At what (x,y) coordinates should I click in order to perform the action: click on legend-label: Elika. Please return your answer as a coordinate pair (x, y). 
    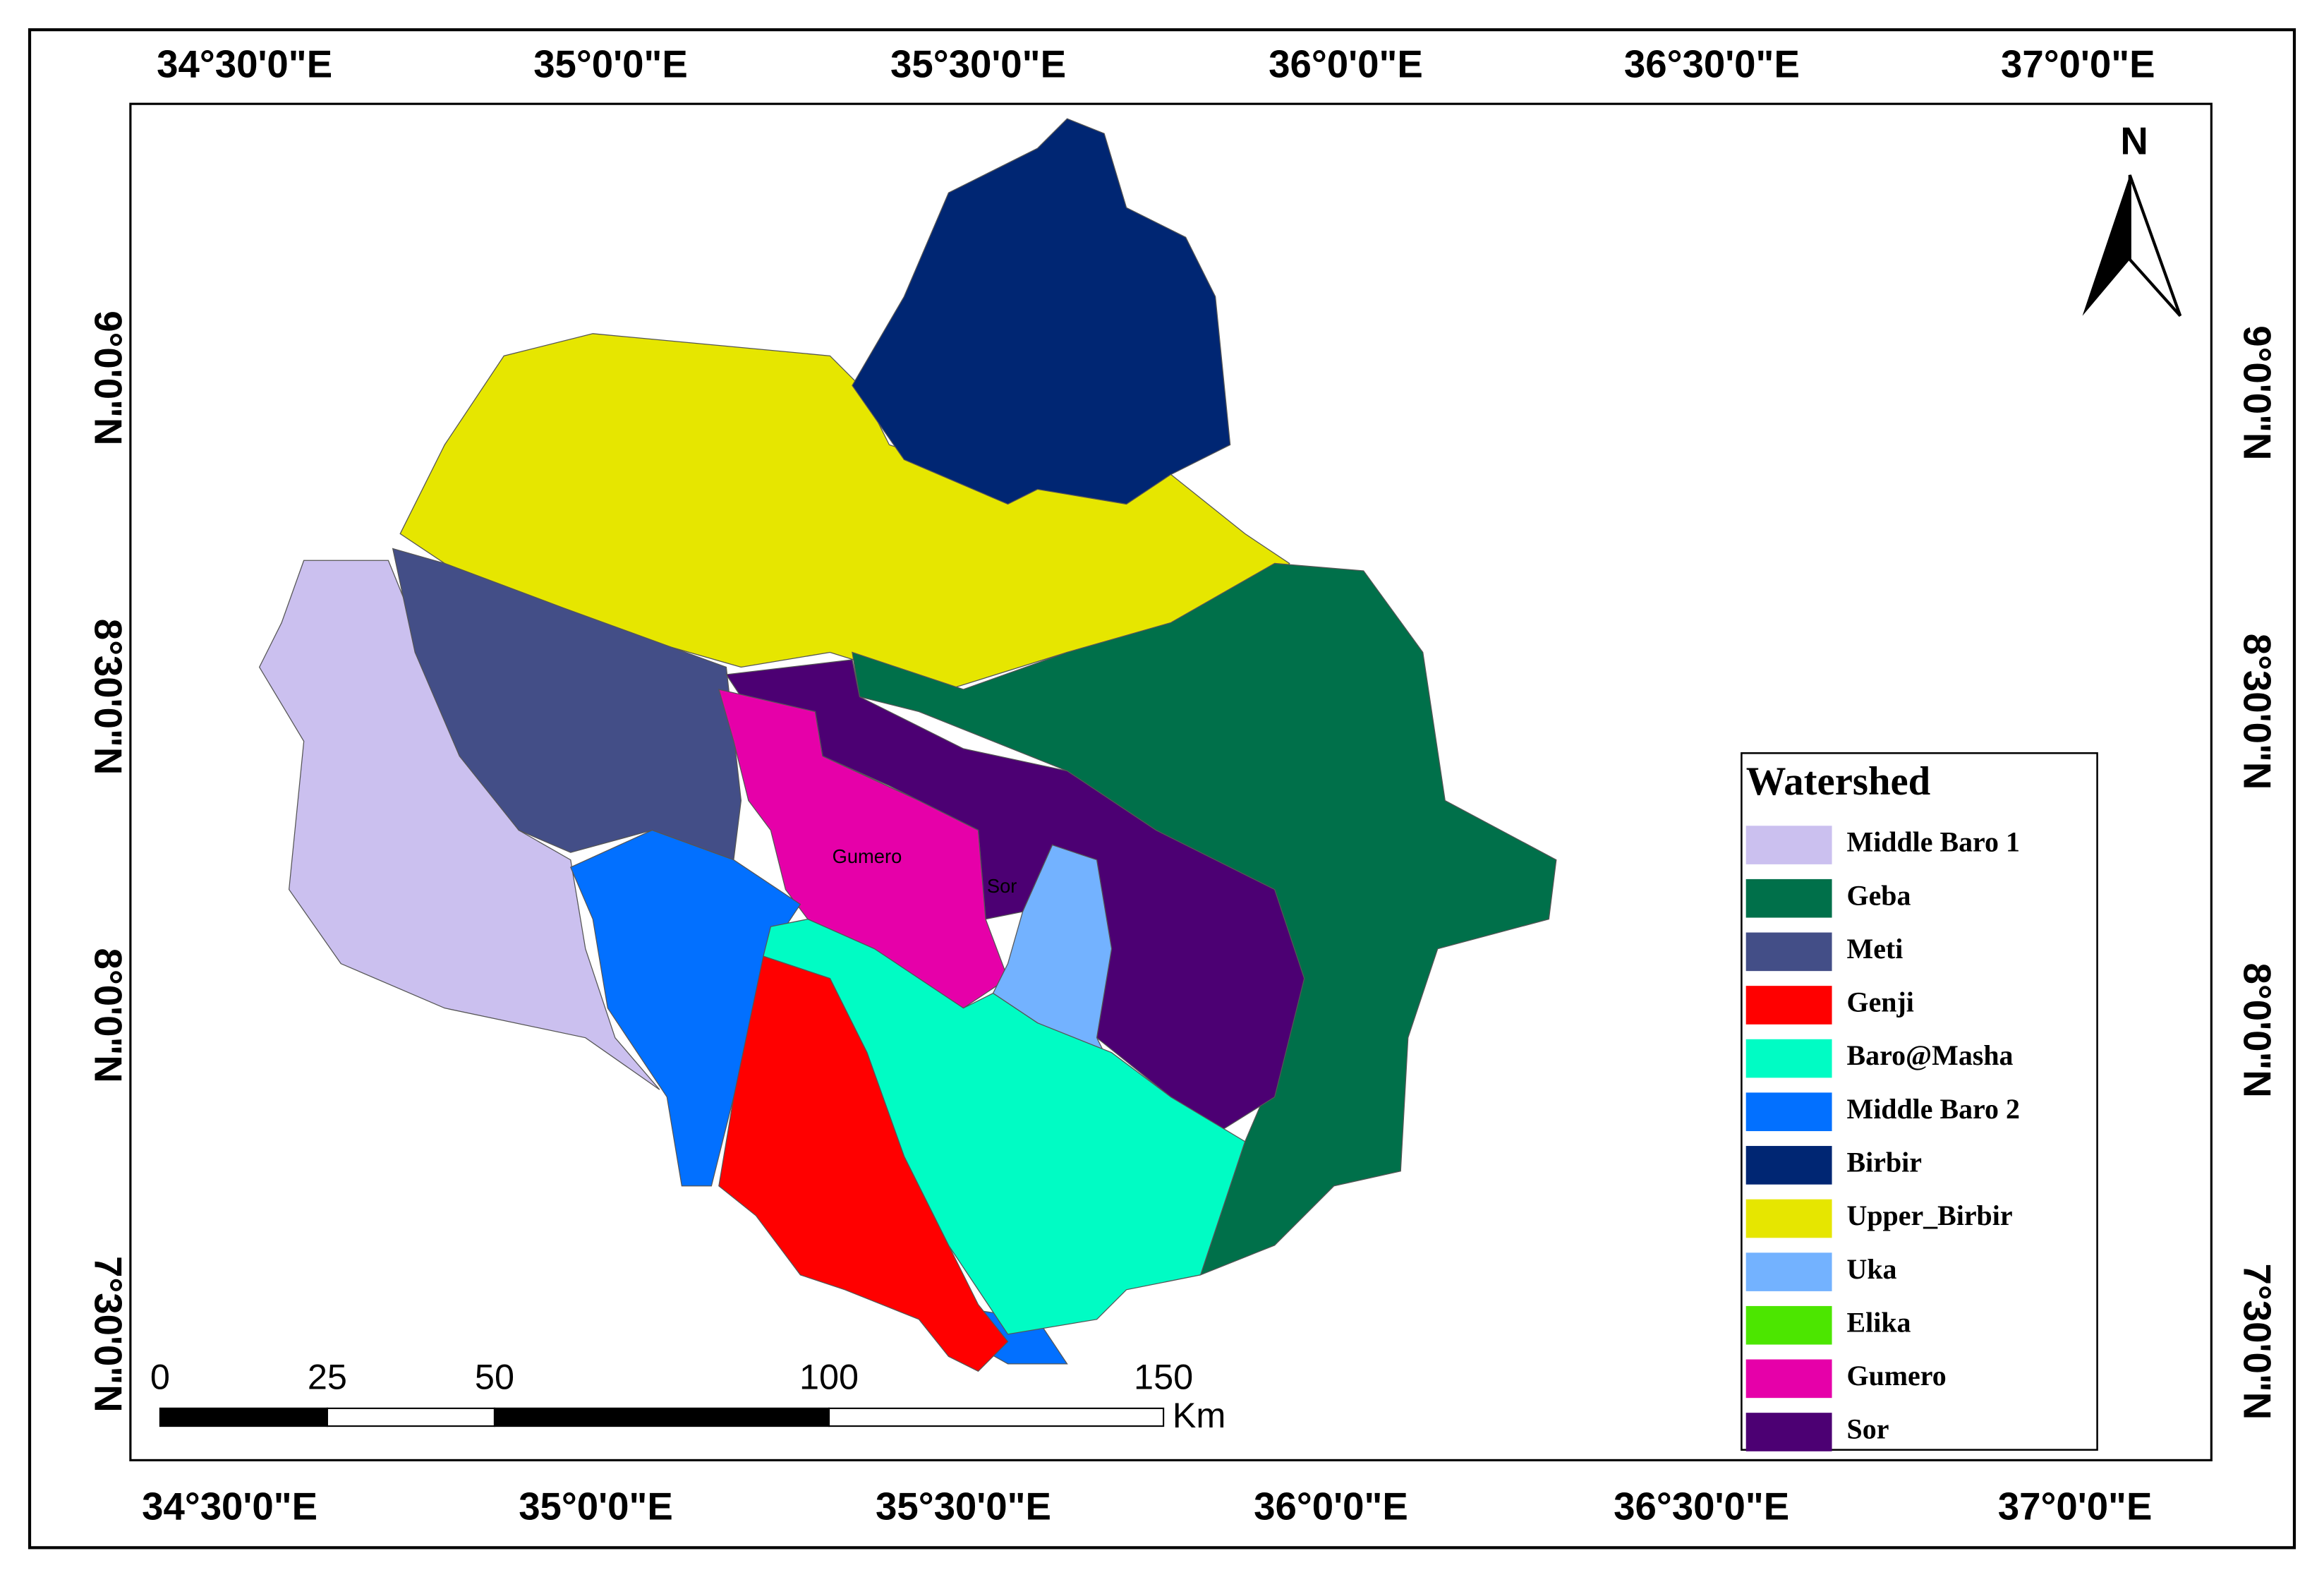
    Looking at the image, I should click on (1879, 1322).